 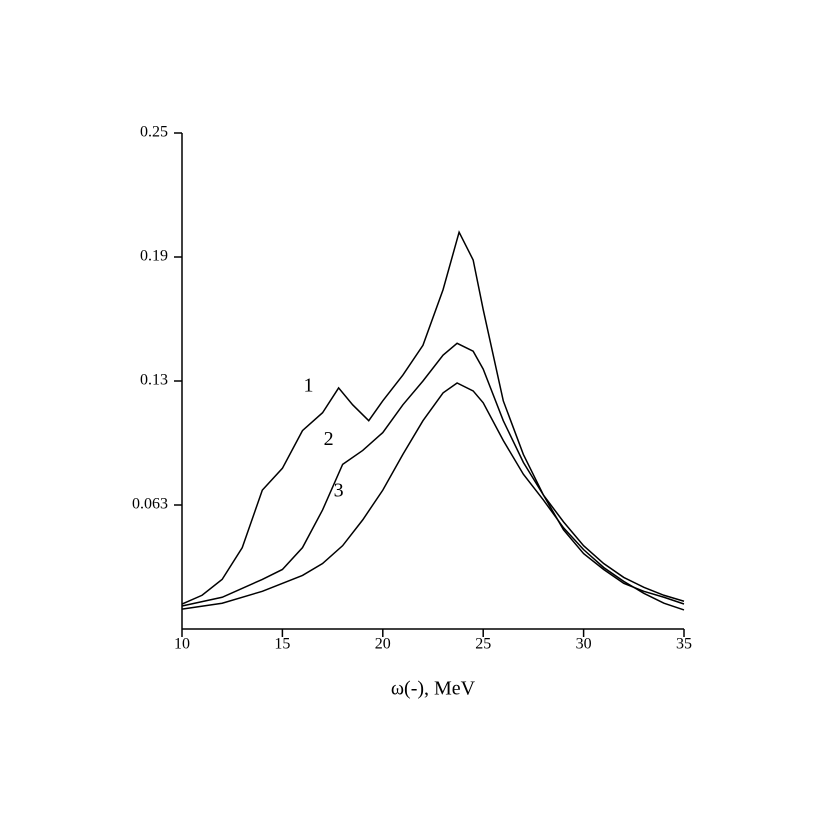 I want to click on y-tick-label: 0.19, so click(x=154, y=256).